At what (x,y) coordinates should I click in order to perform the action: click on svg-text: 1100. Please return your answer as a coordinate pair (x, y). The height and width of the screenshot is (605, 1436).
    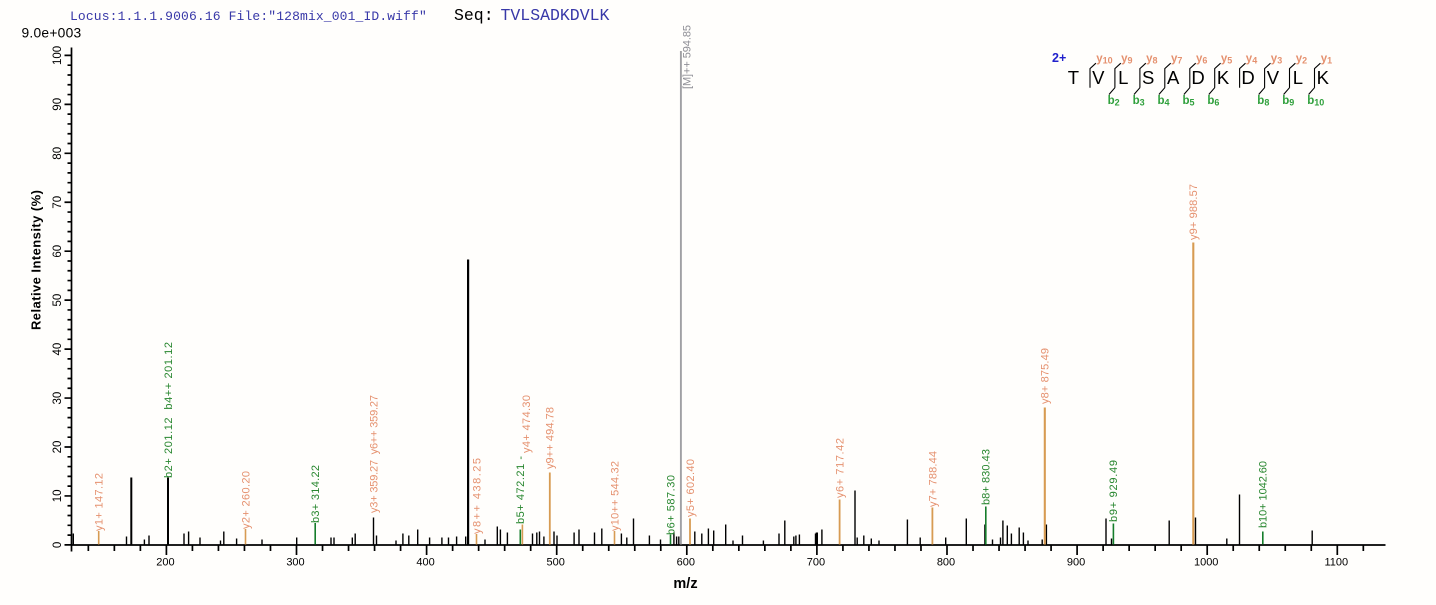
    Looking at the image, I should click on (1336, 563).